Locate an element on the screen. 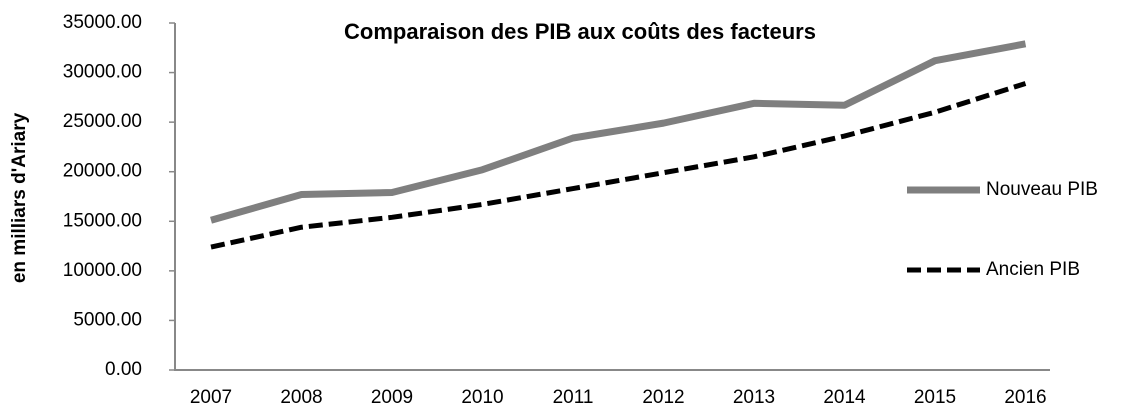 Image resolution: width=1133 pixels, height=416 pixels. y-axis-label: en milliars d'Ariary is located at coordinates (19, 197).